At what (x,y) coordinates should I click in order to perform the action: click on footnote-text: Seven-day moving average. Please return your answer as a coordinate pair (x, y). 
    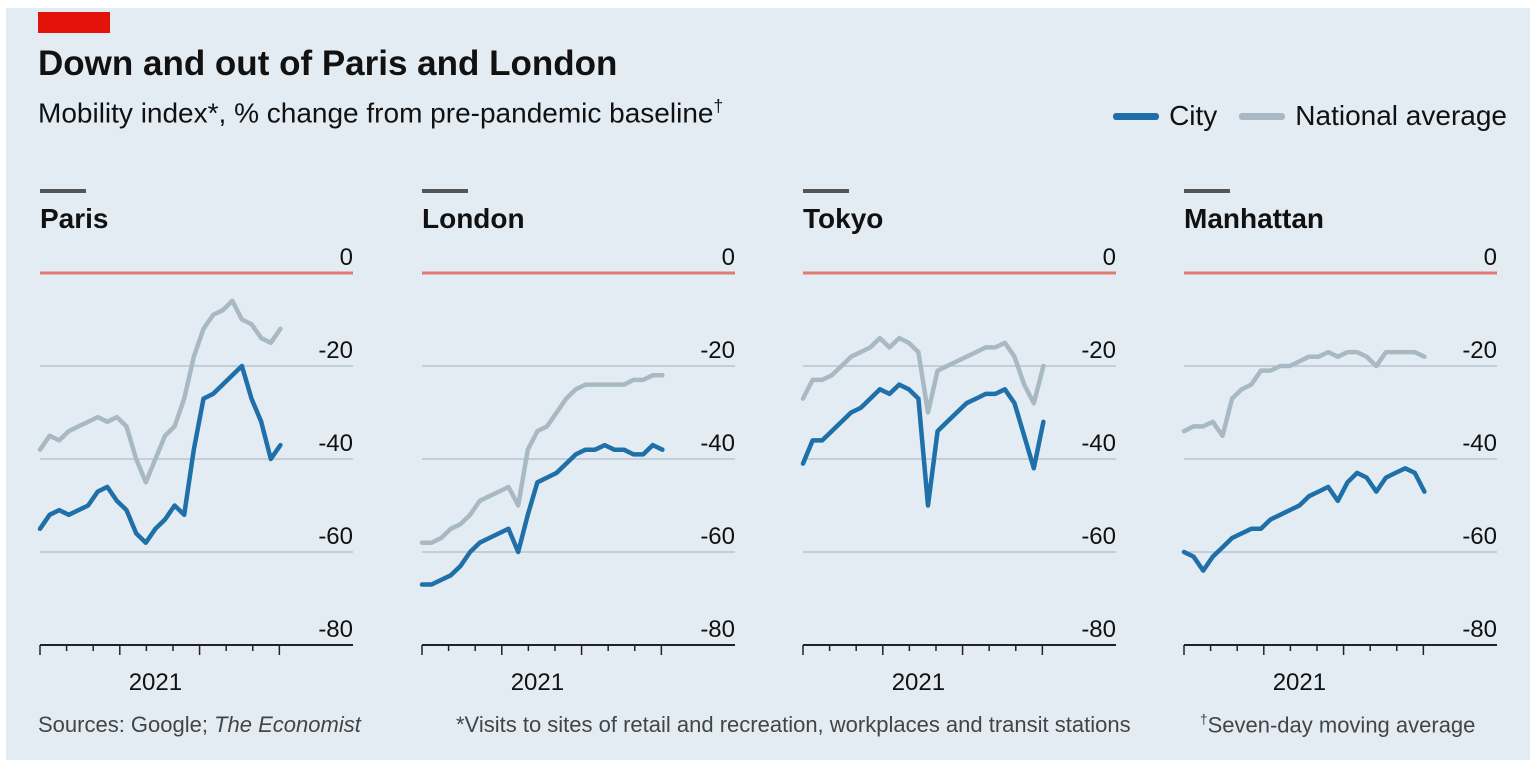
    Looking at the image, I should click on (1341, 725).